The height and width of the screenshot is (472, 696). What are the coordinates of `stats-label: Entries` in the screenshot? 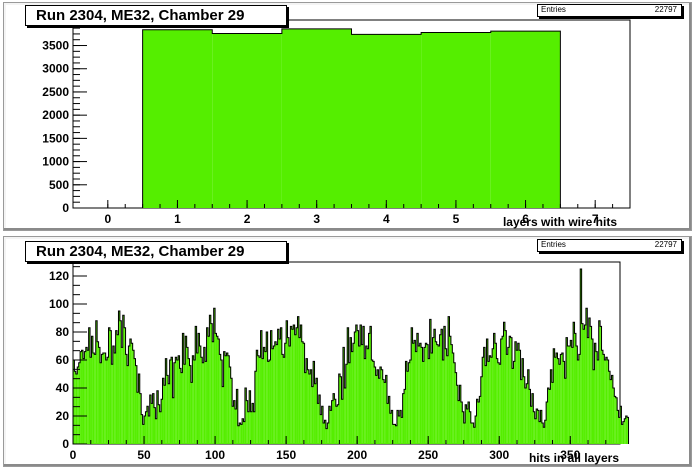 It's located at (553, 244).